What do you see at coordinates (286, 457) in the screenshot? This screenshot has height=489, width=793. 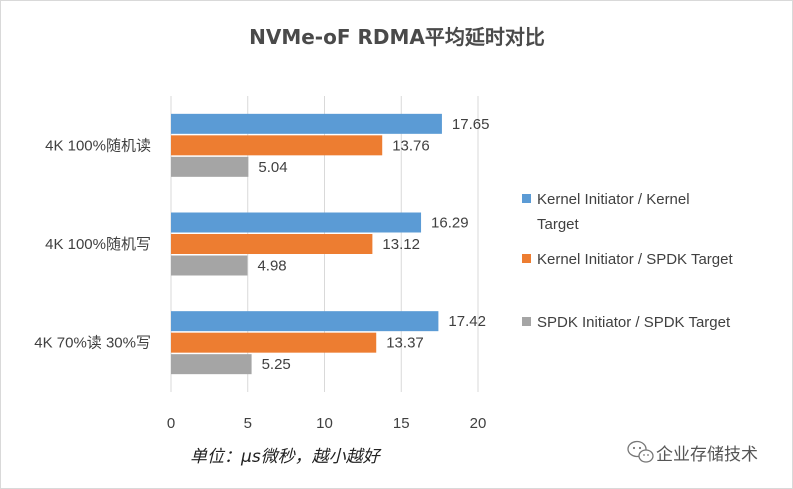 I see `unit-note: 单位：μs微秒，越小越好` at bounding box center [286, 457].